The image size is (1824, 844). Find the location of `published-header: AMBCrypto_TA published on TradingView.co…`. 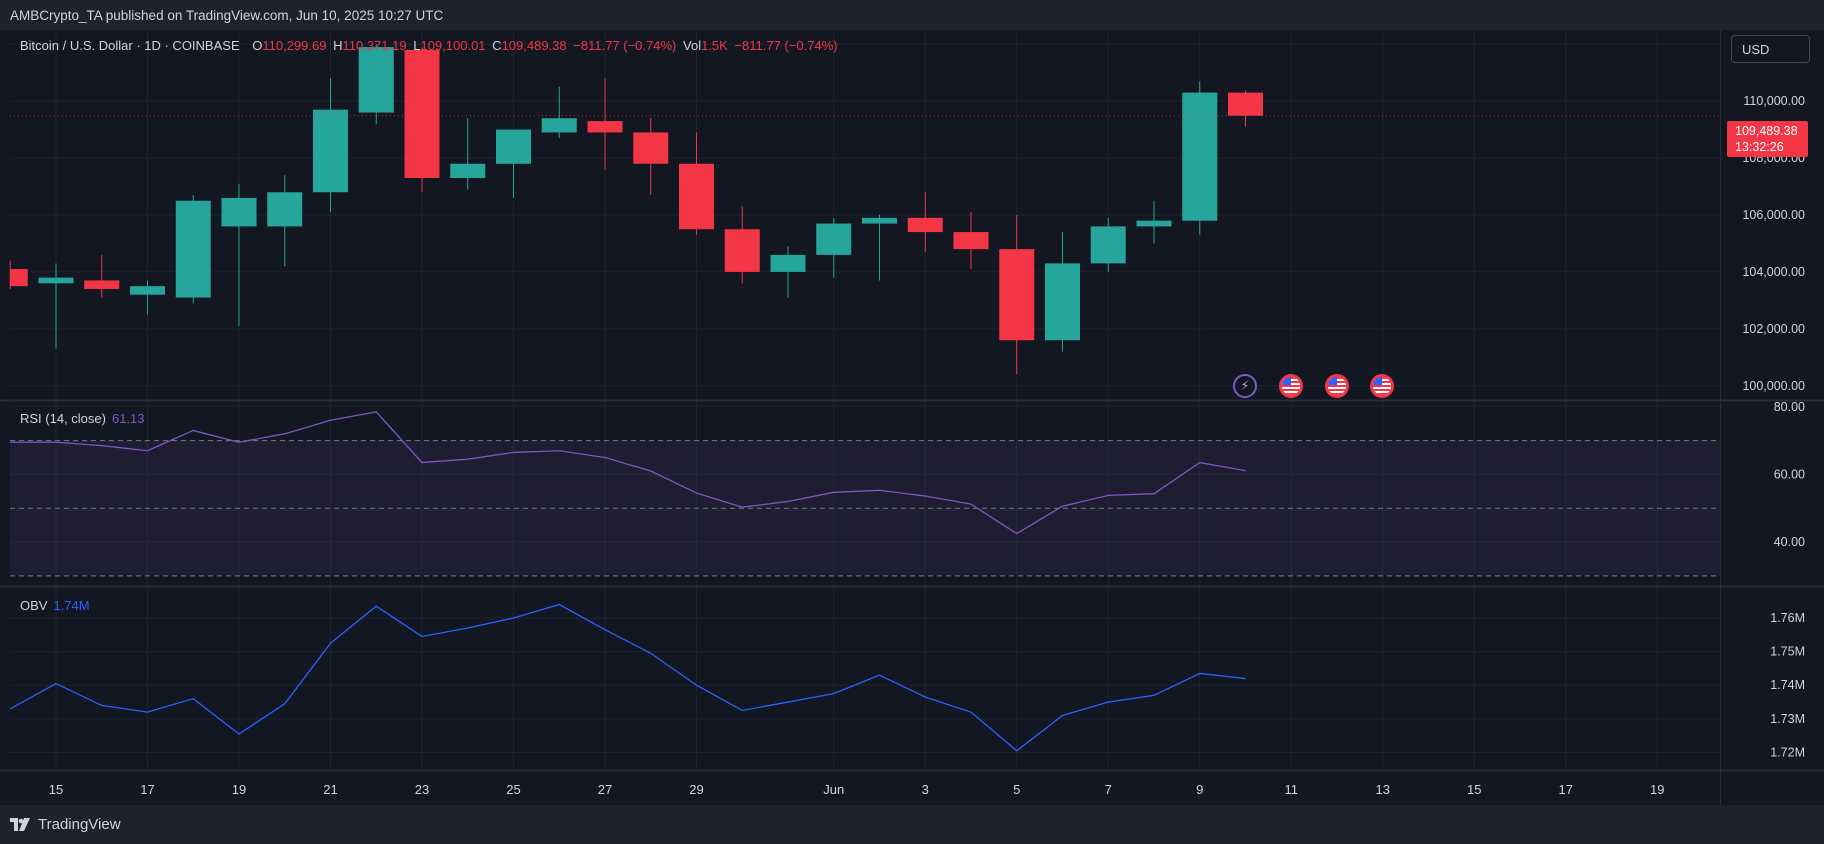

published-header: AMBCrypto_TA published on TradingView.co… is located at coordinates (912, 15).